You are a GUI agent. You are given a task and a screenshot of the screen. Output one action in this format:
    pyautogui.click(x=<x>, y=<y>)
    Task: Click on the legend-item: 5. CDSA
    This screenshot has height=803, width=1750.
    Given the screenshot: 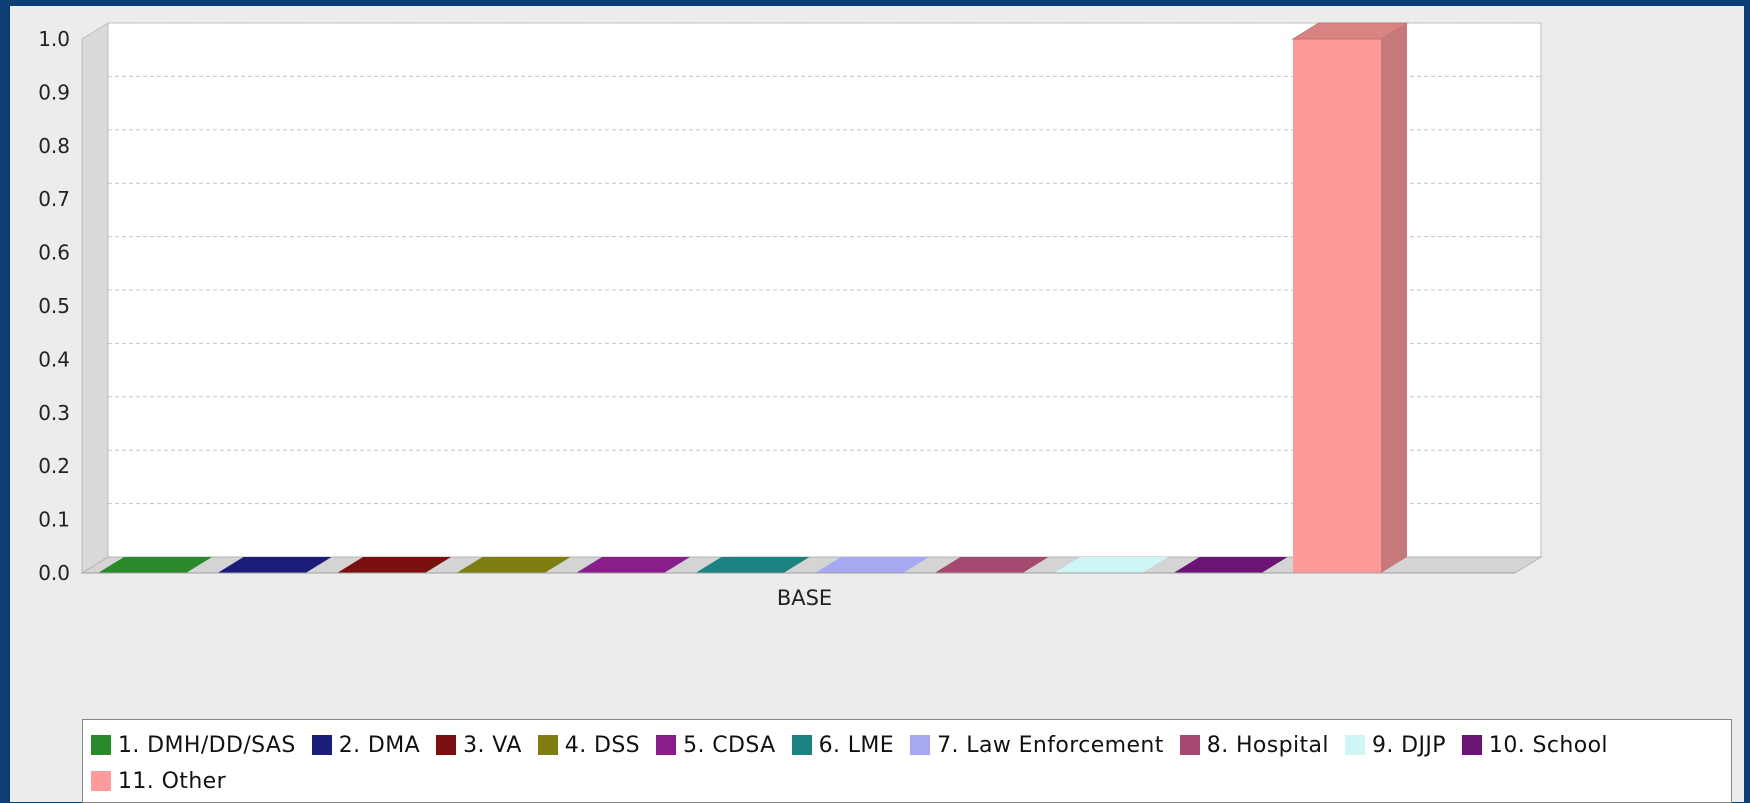 What is the action you would take?
    pyautogui.click(x=716, y=745)
    